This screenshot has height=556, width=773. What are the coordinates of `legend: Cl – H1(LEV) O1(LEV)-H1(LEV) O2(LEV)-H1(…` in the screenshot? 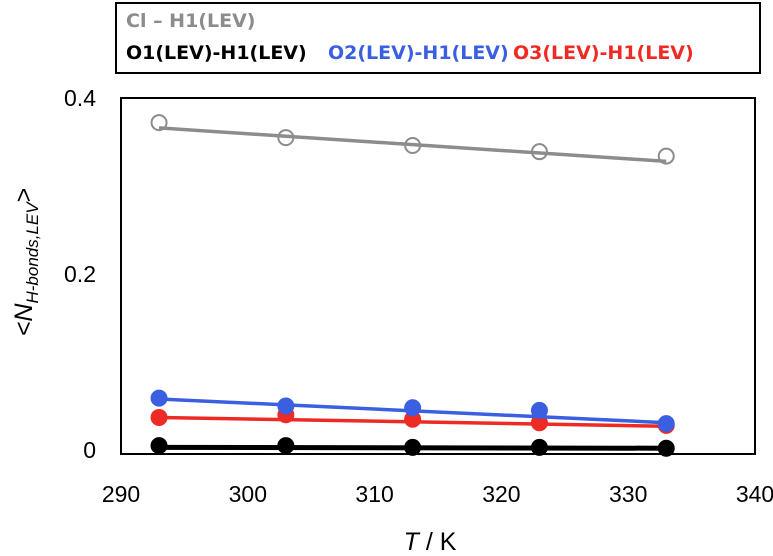 It's located at (438, 38).